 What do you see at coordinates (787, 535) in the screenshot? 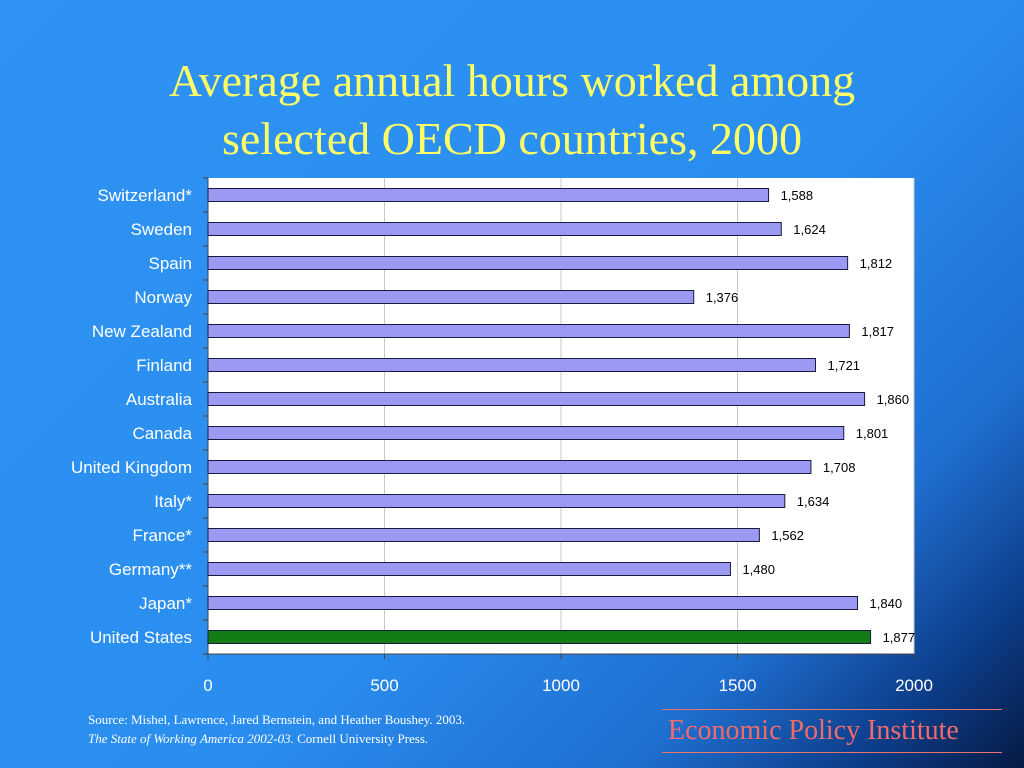
I see `value-label-france: 1,562` at bounding box center [787, 535].